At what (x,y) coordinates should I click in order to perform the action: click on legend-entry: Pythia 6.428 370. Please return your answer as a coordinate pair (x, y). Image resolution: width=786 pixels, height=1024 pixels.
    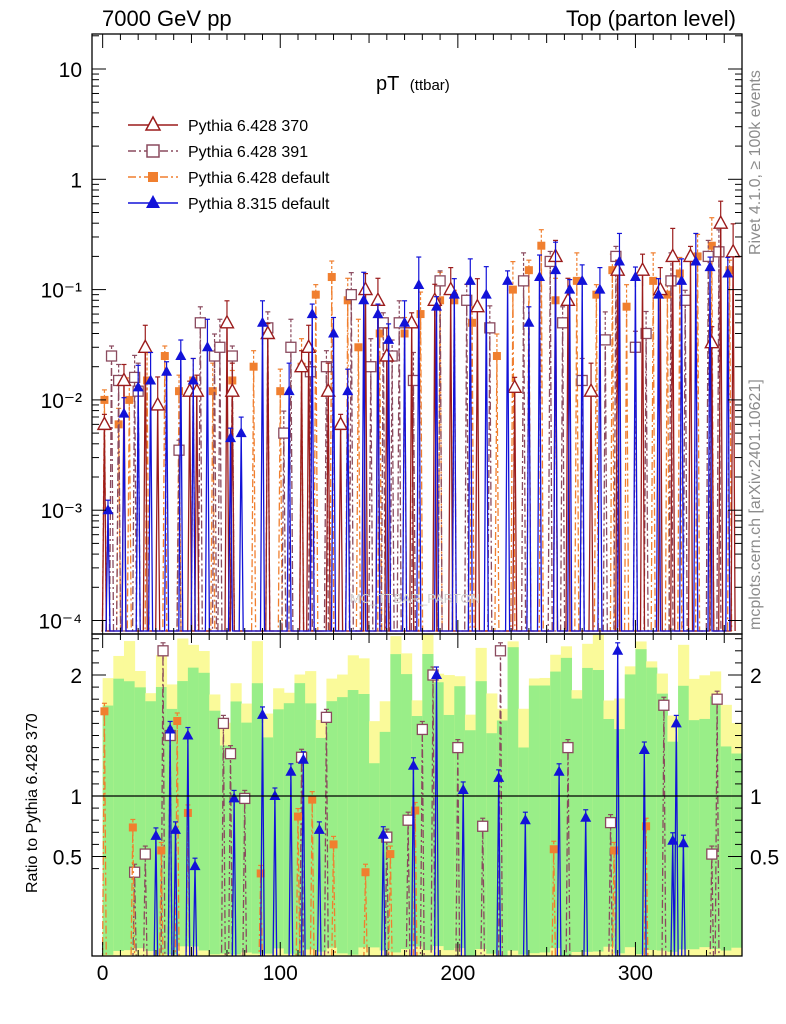
    Looking at the image, I should click on (218, 125).